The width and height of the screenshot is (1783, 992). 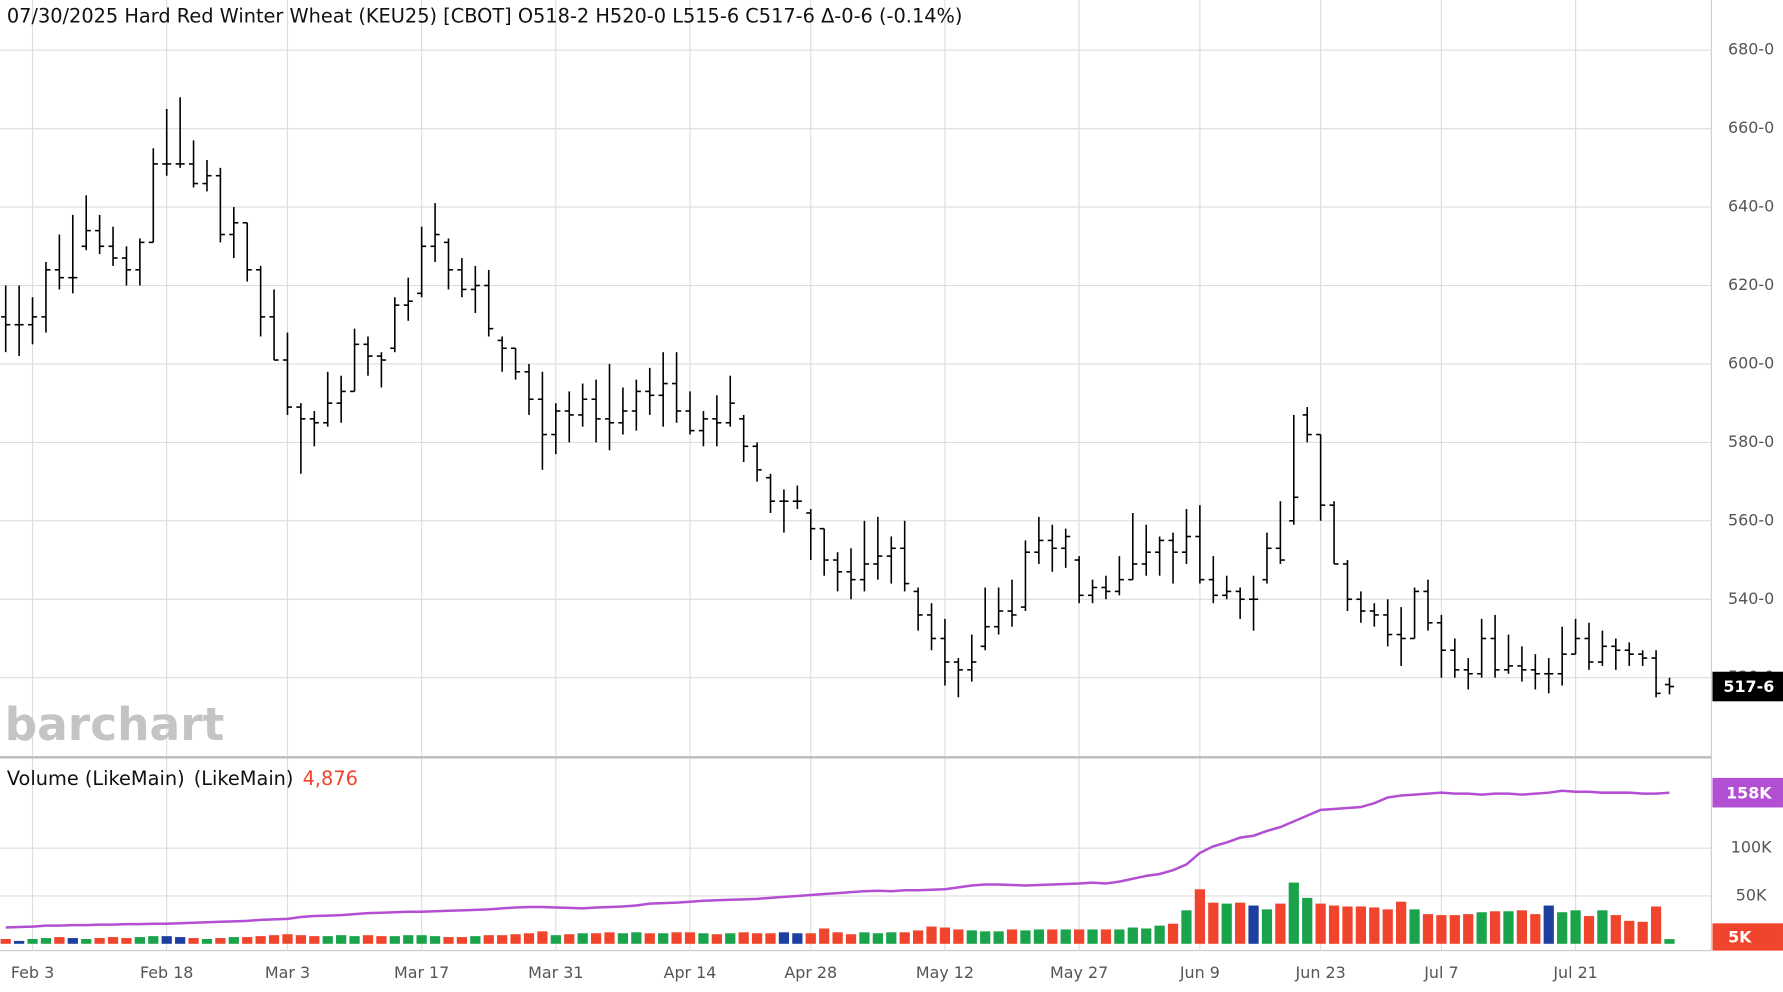 I want to click on x-tick-label: Jul 7, so click(x=1440, y=972).